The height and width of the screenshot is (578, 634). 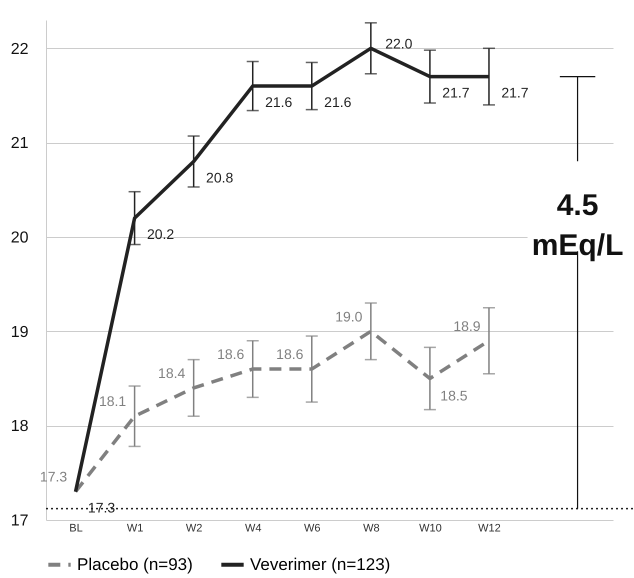 I want to click on x-tick-label: W12, so click(x=489, y=528).